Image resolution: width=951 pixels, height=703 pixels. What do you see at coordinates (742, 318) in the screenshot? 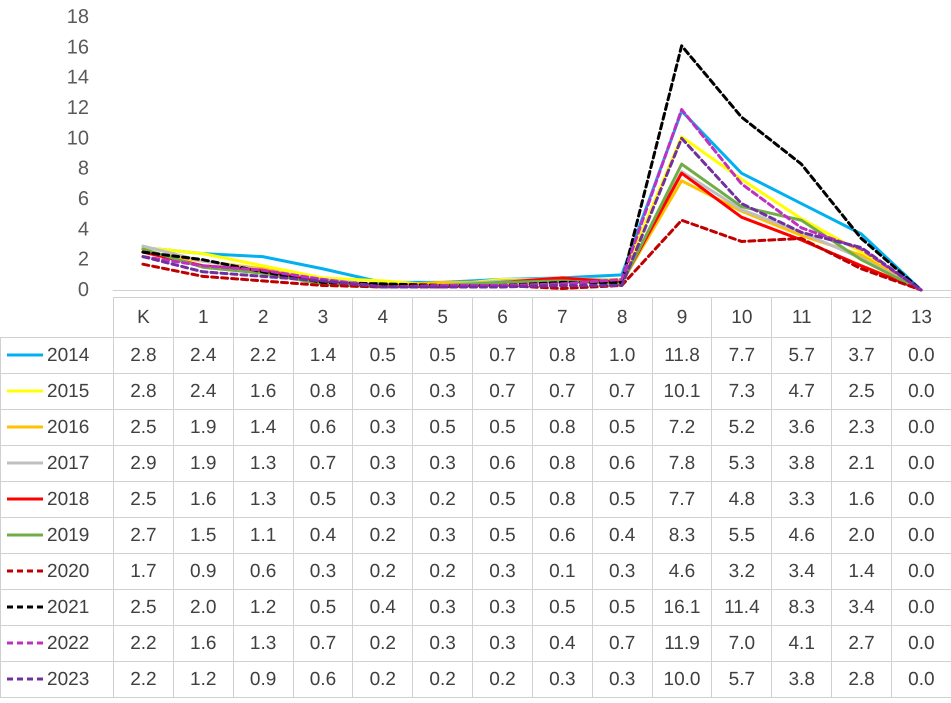
I see `x-tick-label: 10` at bounding box center [742, 318].